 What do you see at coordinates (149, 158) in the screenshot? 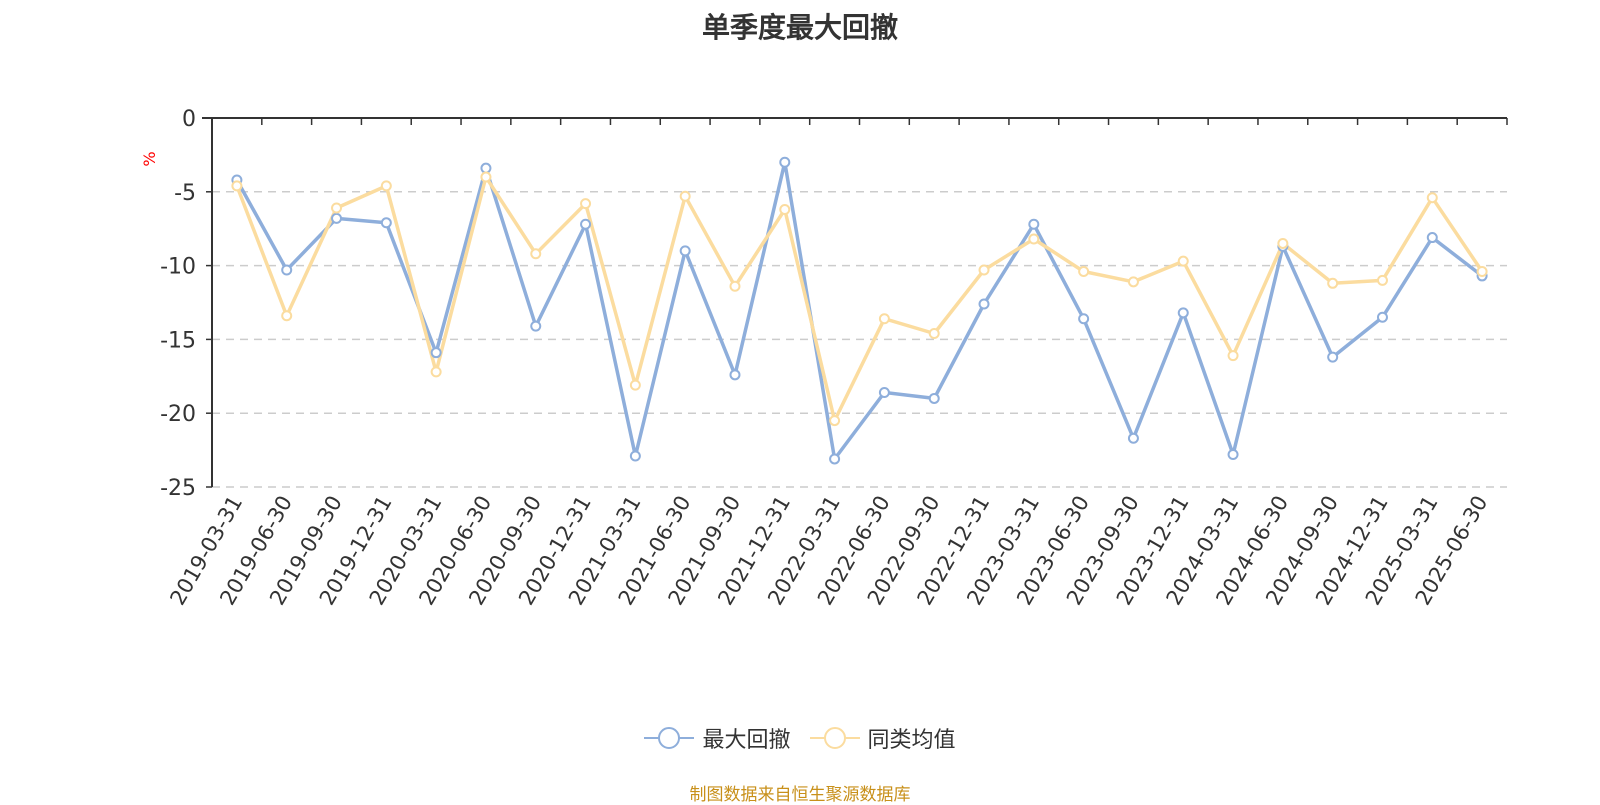
I see `y-axis-label: %` at bounding box center [149, 158].